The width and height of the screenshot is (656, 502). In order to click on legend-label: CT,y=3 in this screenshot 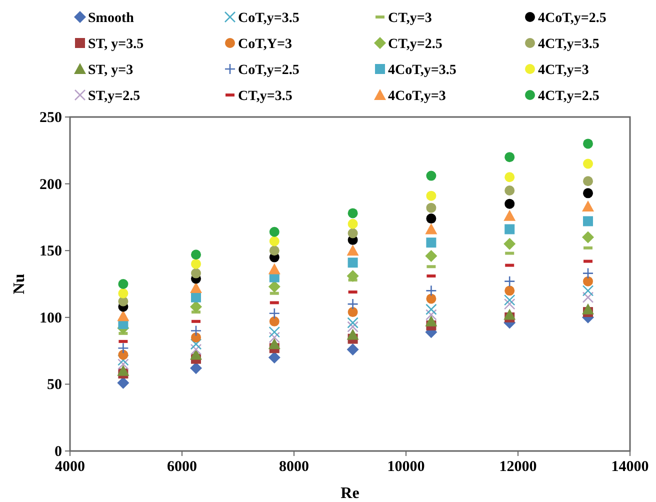, I will do `click(410, 18)`.